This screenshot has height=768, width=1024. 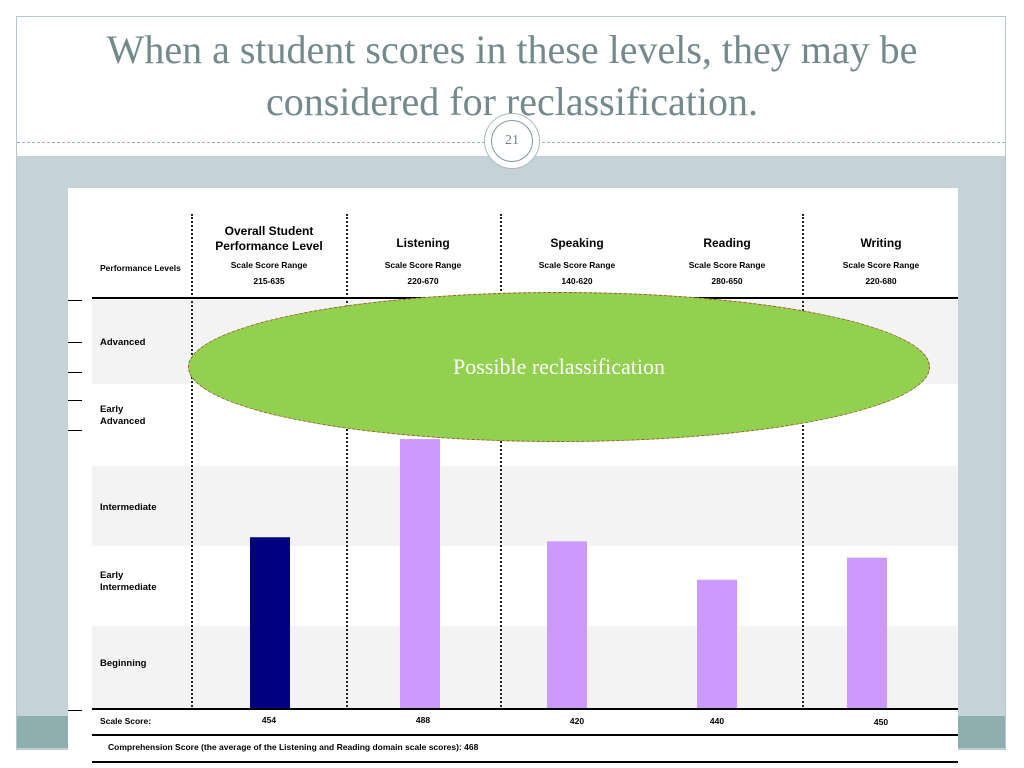 I want to click on column-title-speaking: Speaking, so click(x=577, y=243).